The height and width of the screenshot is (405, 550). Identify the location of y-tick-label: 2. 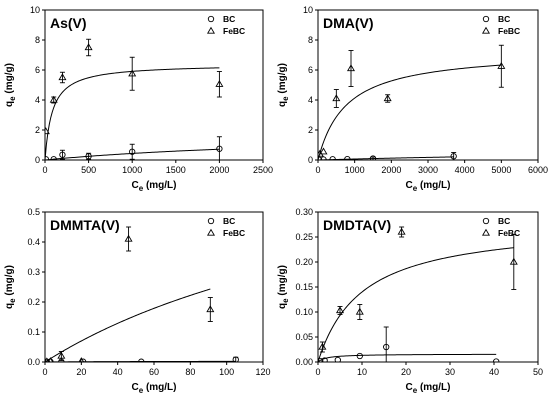
(37, 130).